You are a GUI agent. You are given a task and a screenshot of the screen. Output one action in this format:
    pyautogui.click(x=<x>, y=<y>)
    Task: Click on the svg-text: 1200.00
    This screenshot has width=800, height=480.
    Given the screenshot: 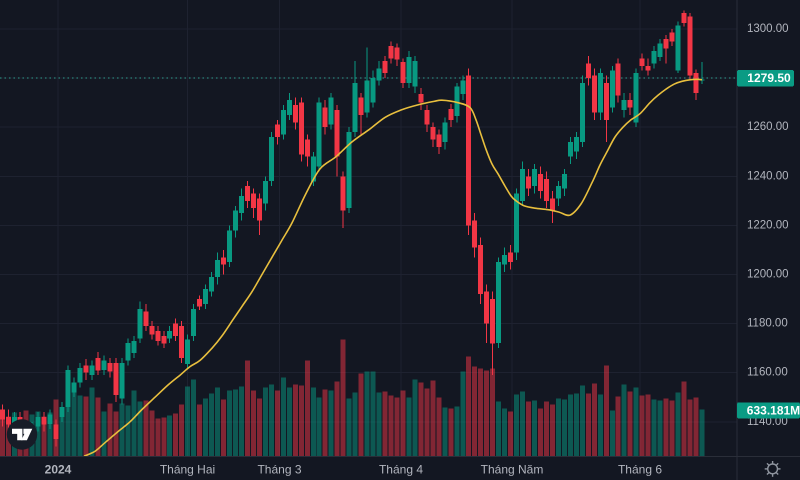 What is the action you would take?
    pyautogui.click(x=768, y=275)
    